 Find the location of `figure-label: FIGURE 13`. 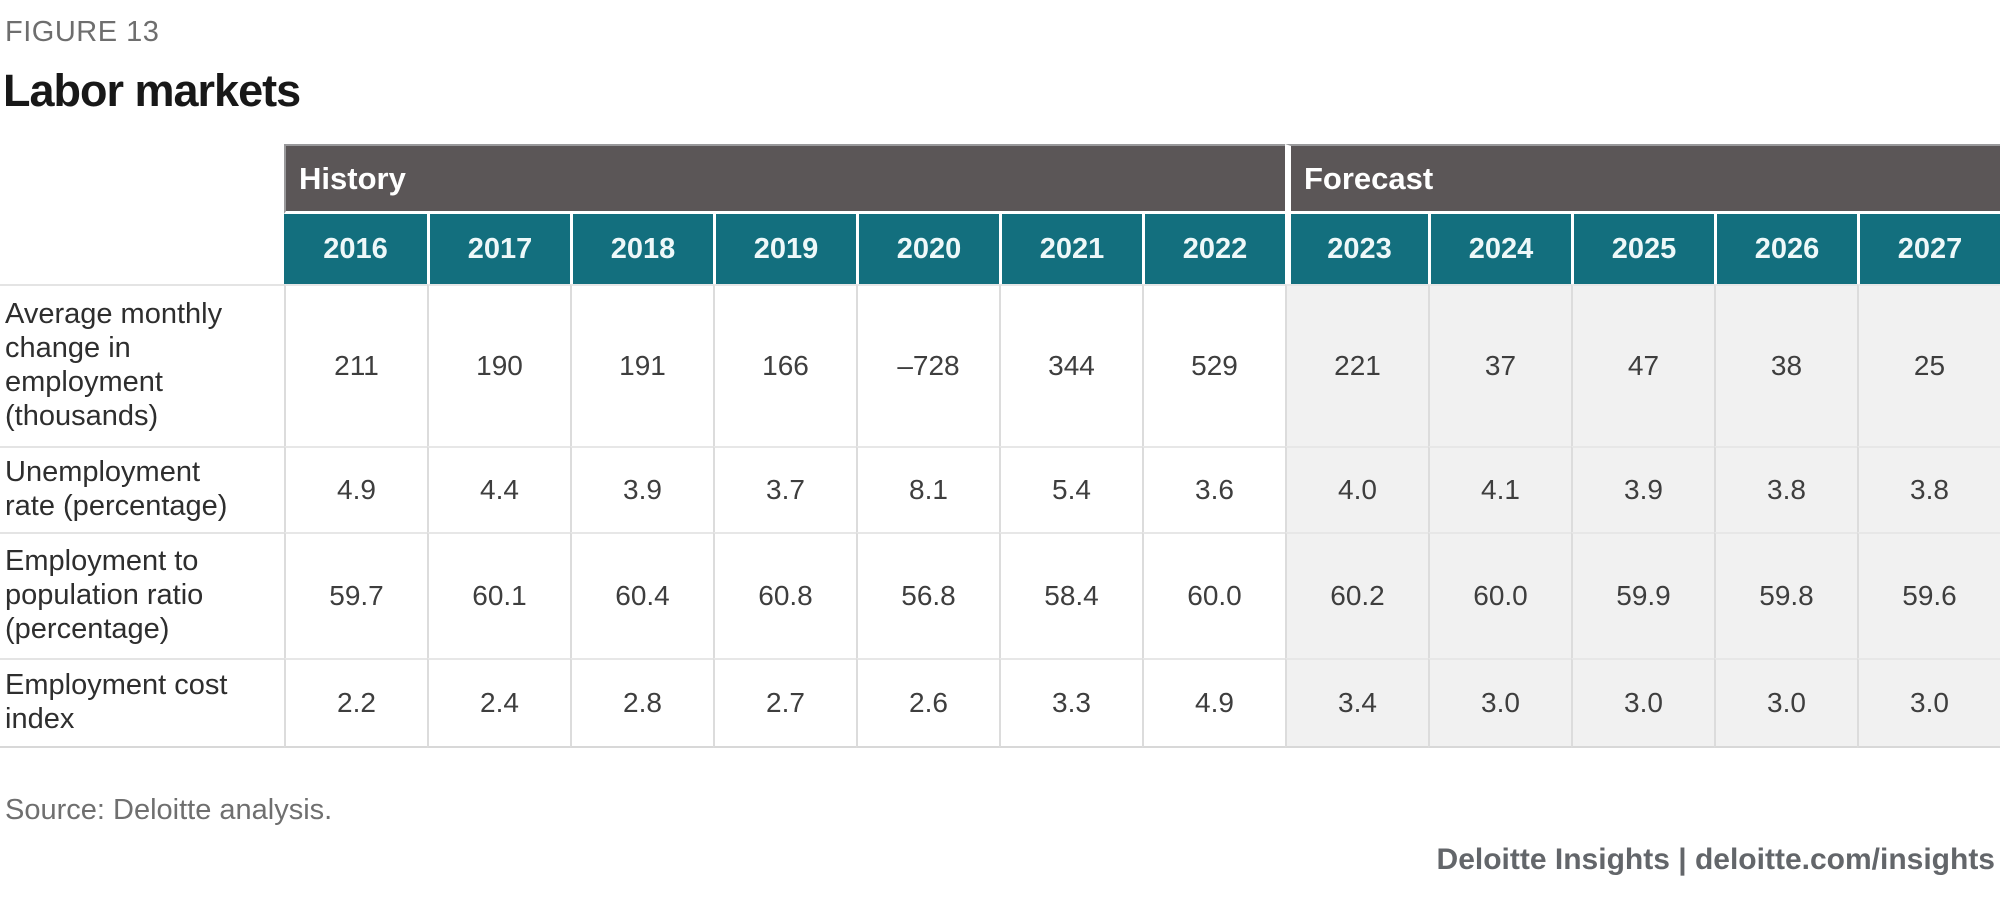

figure-label: FIGURE 13 is located at coordinates (82, 32).